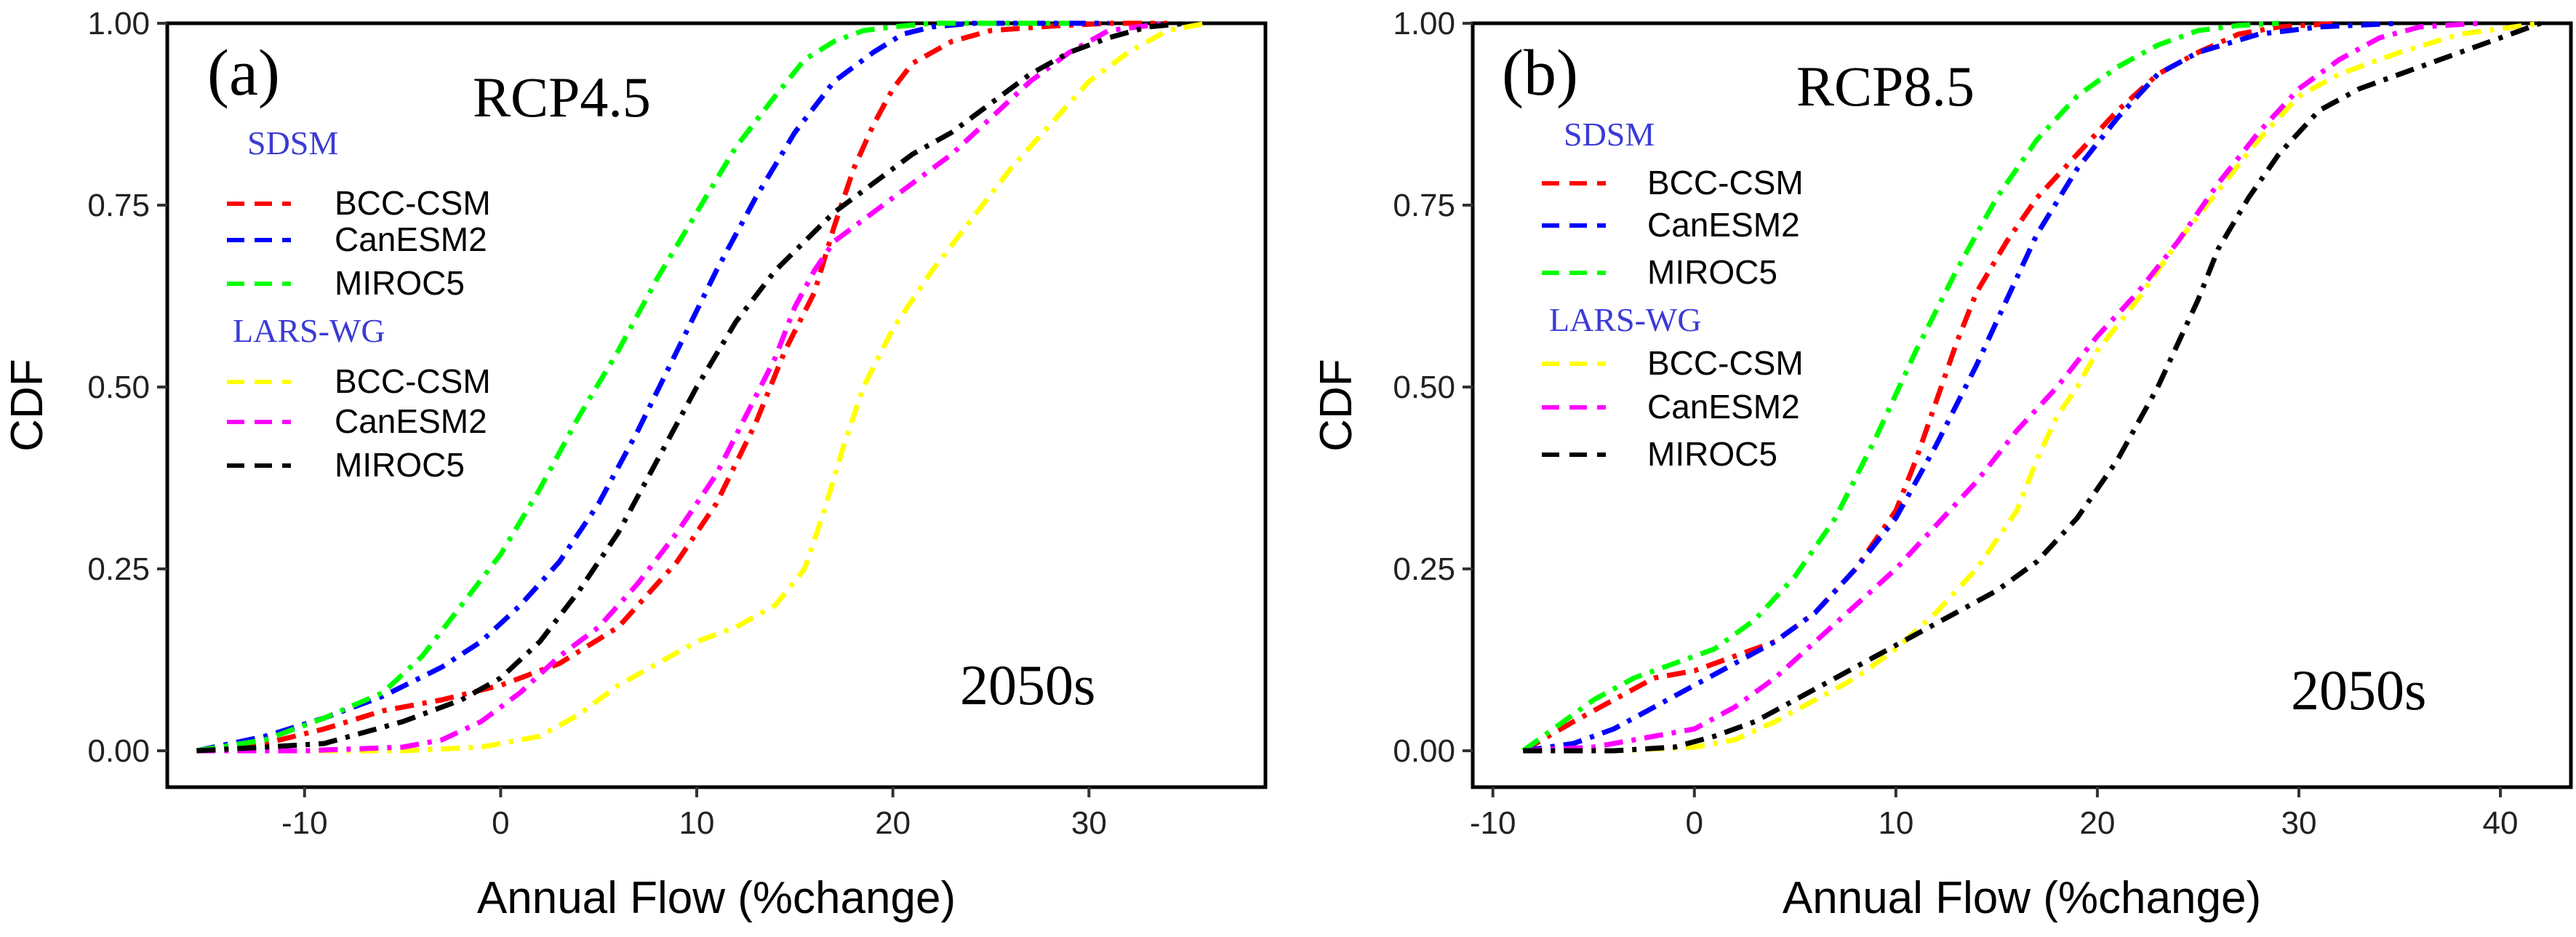 Image resolution: width=2576 pixels, height=937 pixels. I want to click on panel-b-legend-label-sdsm-bcc-csm: BCC-CSM, so click(1725, 183).